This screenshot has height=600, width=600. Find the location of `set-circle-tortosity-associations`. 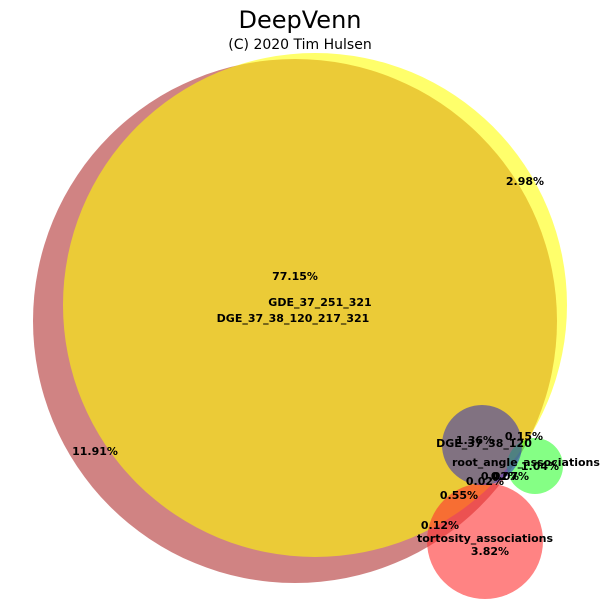

set-circle-tortosity-associations is located at coordinates (485, 541).